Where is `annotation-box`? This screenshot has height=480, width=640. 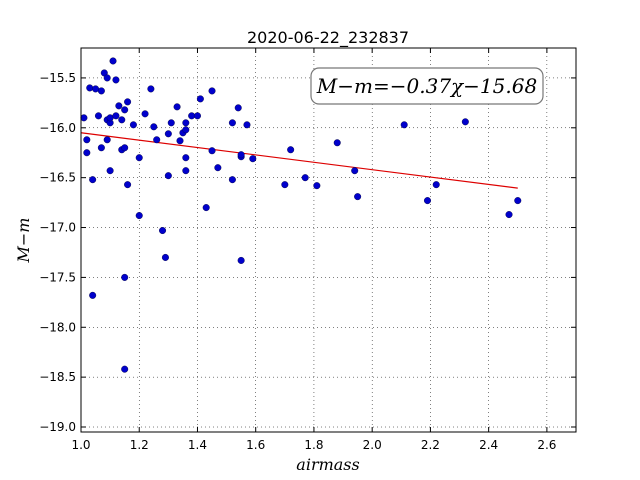
annotation-box is located at coordinates (427, 86).